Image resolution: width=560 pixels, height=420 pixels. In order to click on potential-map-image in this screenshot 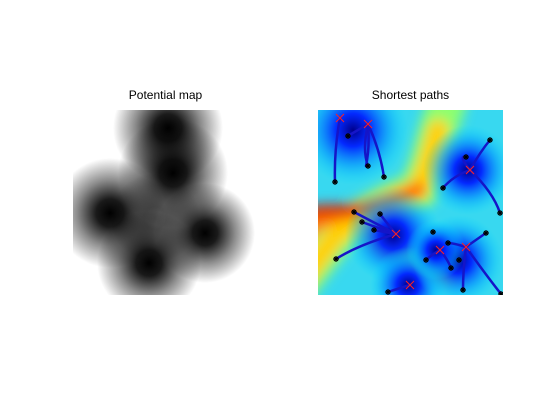, I will do `click(165, 202)`.